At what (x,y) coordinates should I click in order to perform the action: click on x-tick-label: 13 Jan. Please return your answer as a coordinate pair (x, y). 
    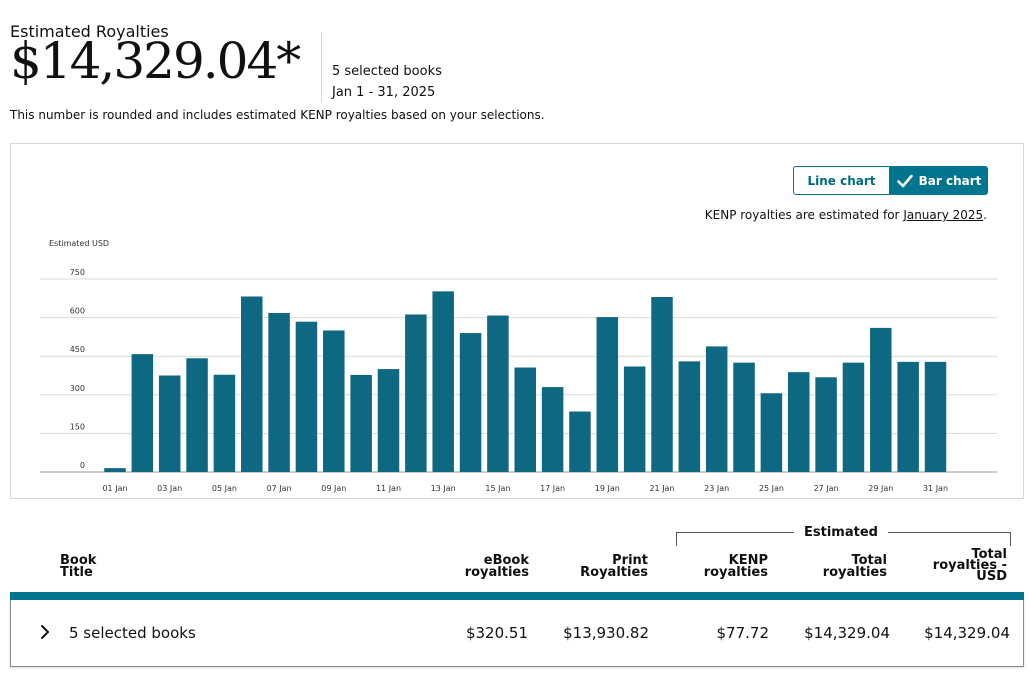
    Looking at the image, I should click on (443, 488).